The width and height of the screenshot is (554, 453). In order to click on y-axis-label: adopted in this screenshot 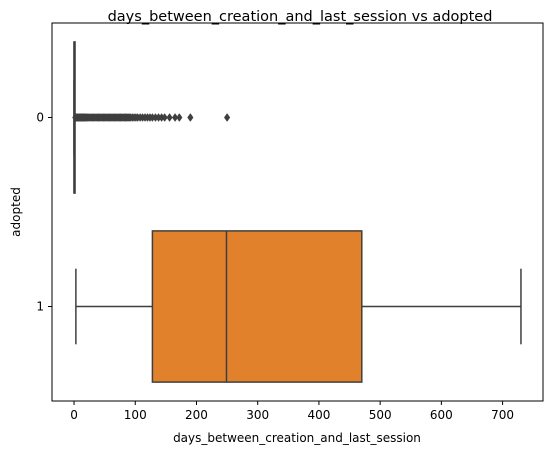, I will do `click(16, 212)`.